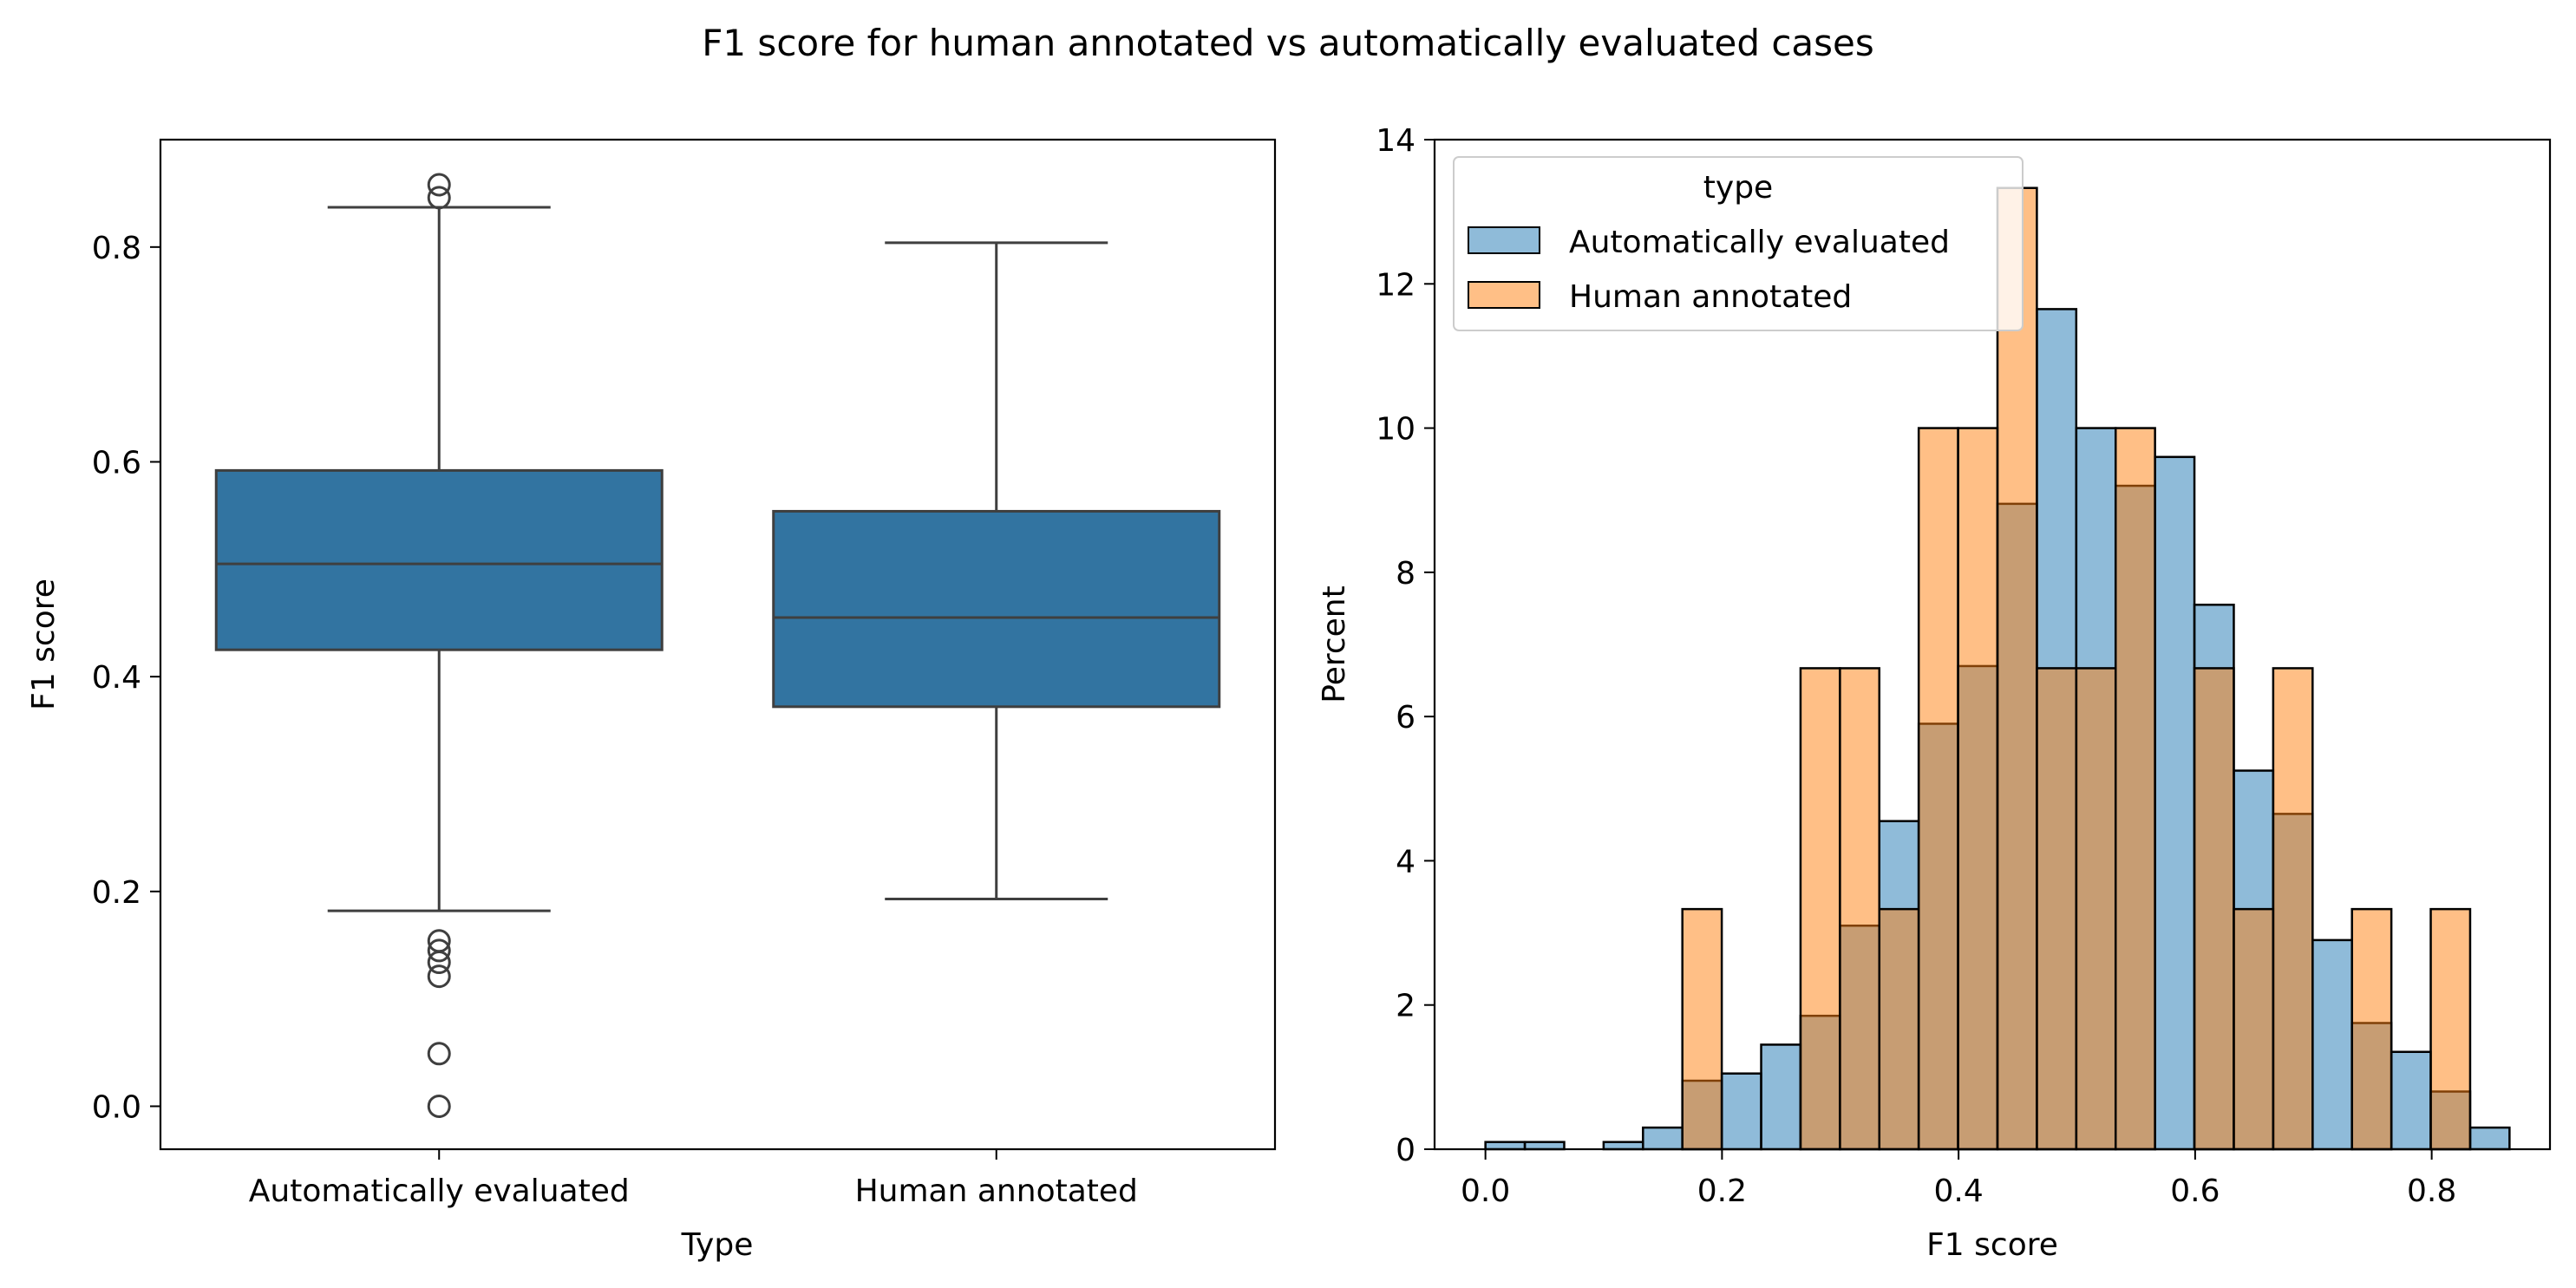 This screenshot has width=2576, height=1288. Describe the element at coordinates (1710, 297) in the screenshot. I see `legend-label-human-annotated: Human annotated` at that location.